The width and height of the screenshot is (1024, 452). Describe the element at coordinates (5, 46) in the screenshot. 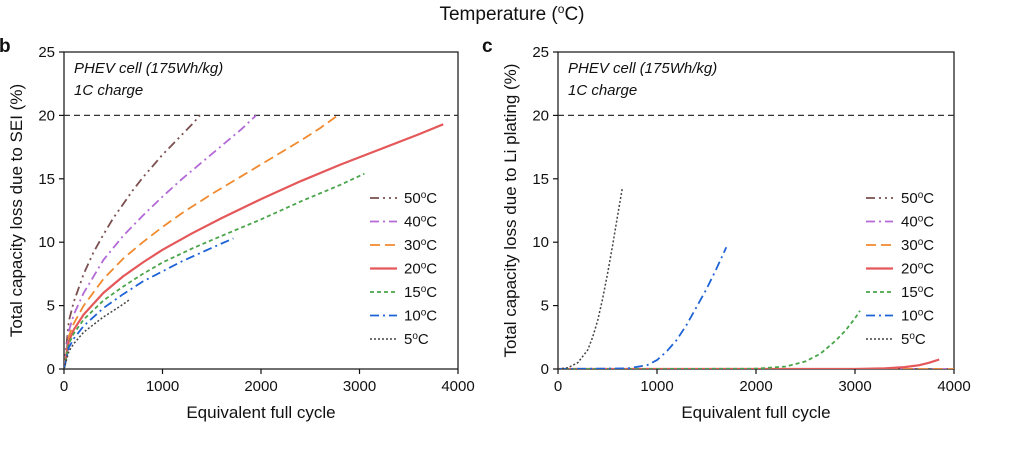

I see `panel-label: b` at that location.